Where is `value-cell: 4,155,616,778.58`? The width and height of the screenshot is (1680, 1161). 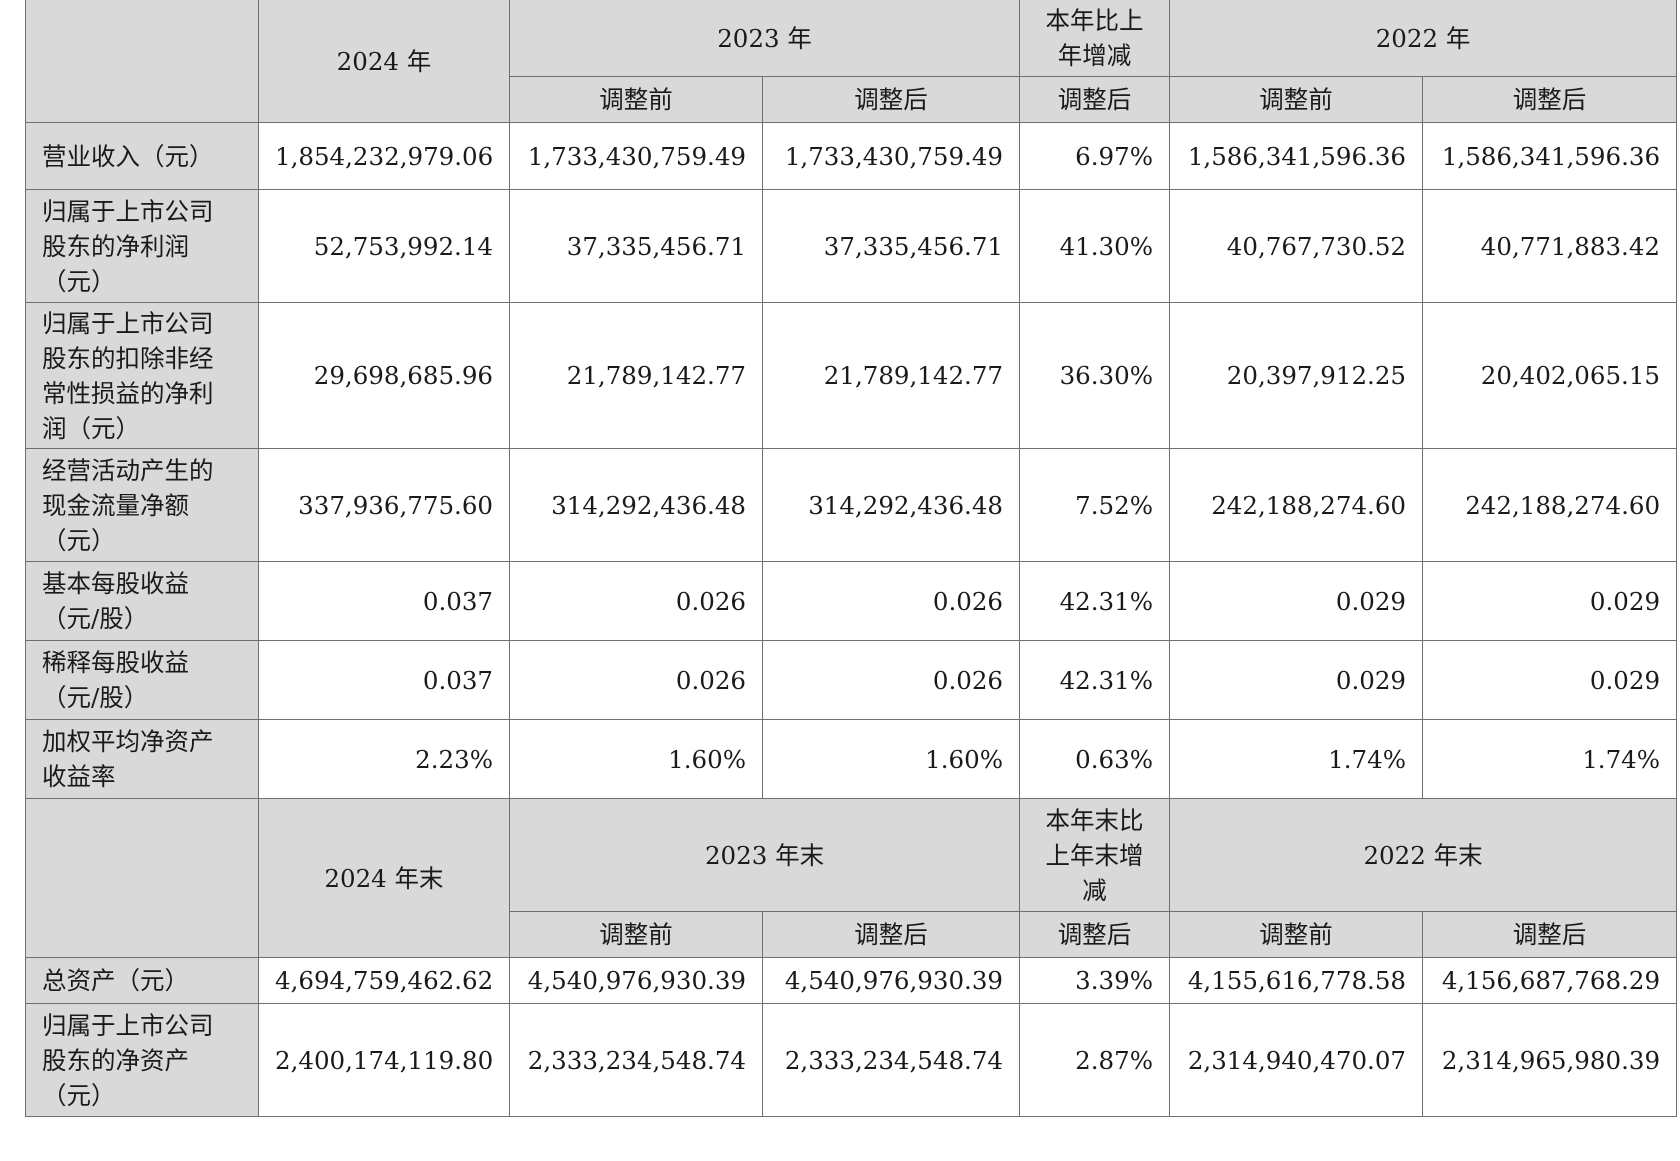
value-cell: 4,155,616,778.58 is located at coordinates (1296, 980).